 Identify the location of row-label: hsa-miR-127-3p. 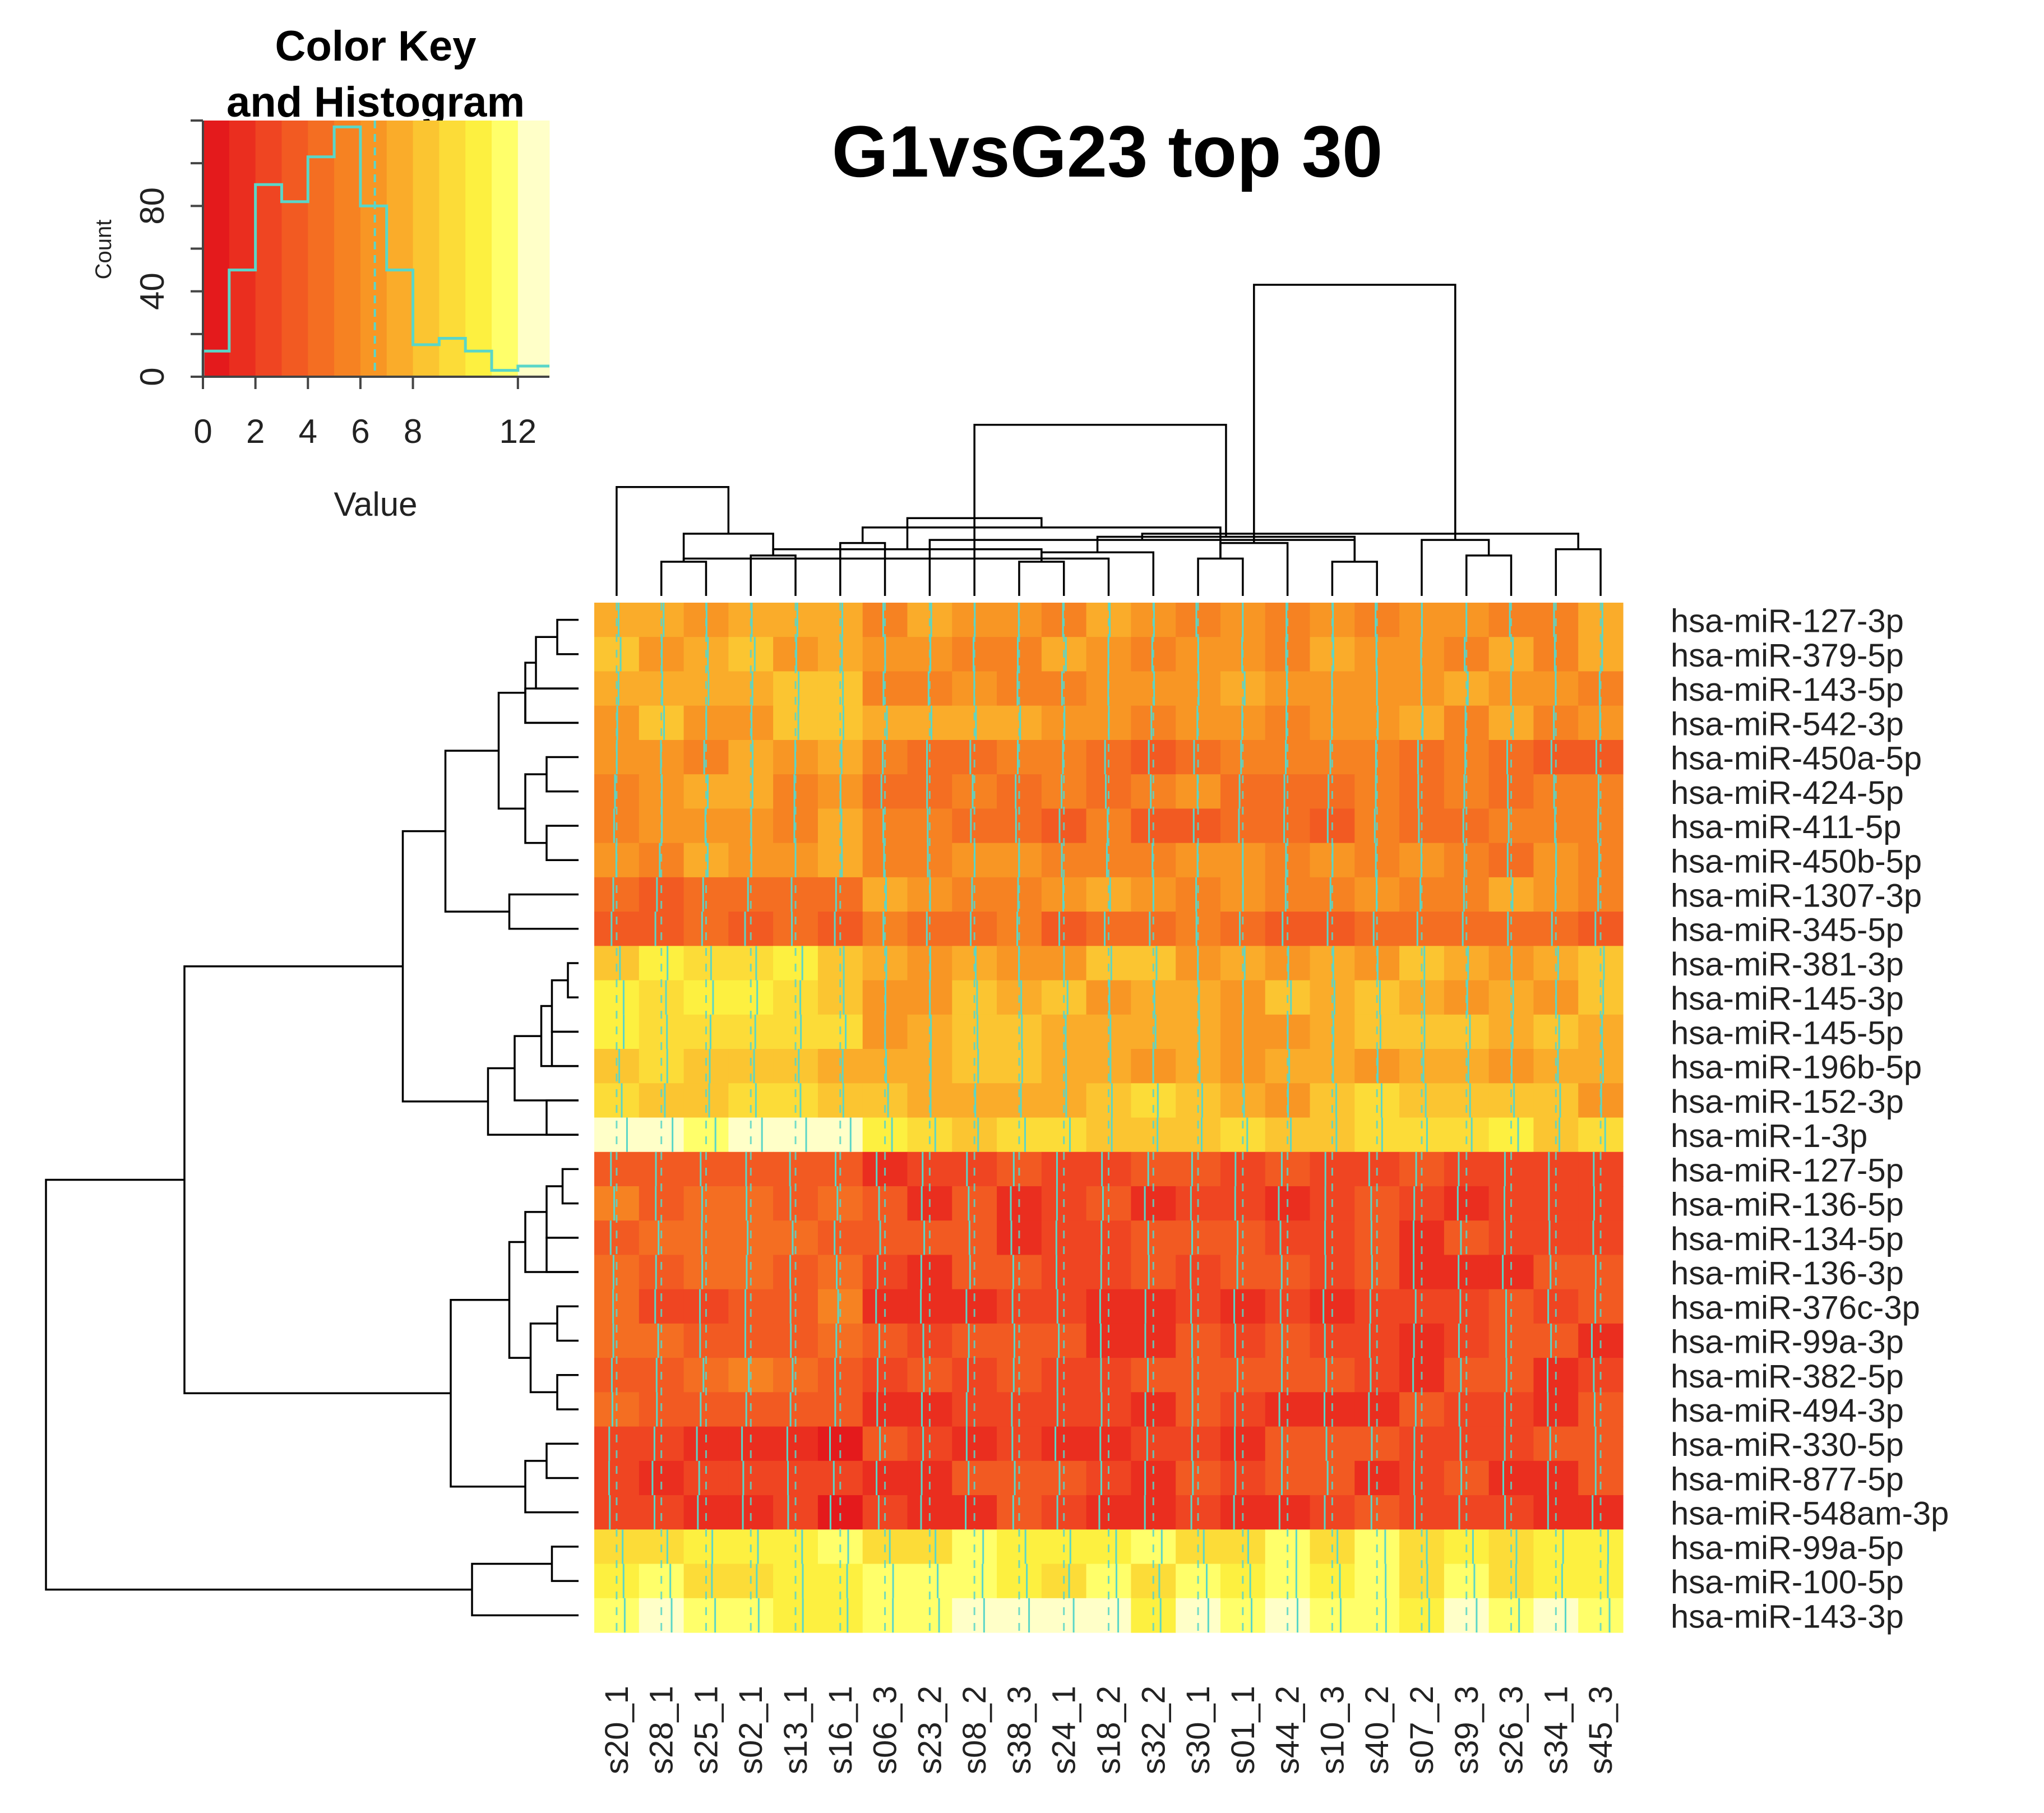
(1787, 621).